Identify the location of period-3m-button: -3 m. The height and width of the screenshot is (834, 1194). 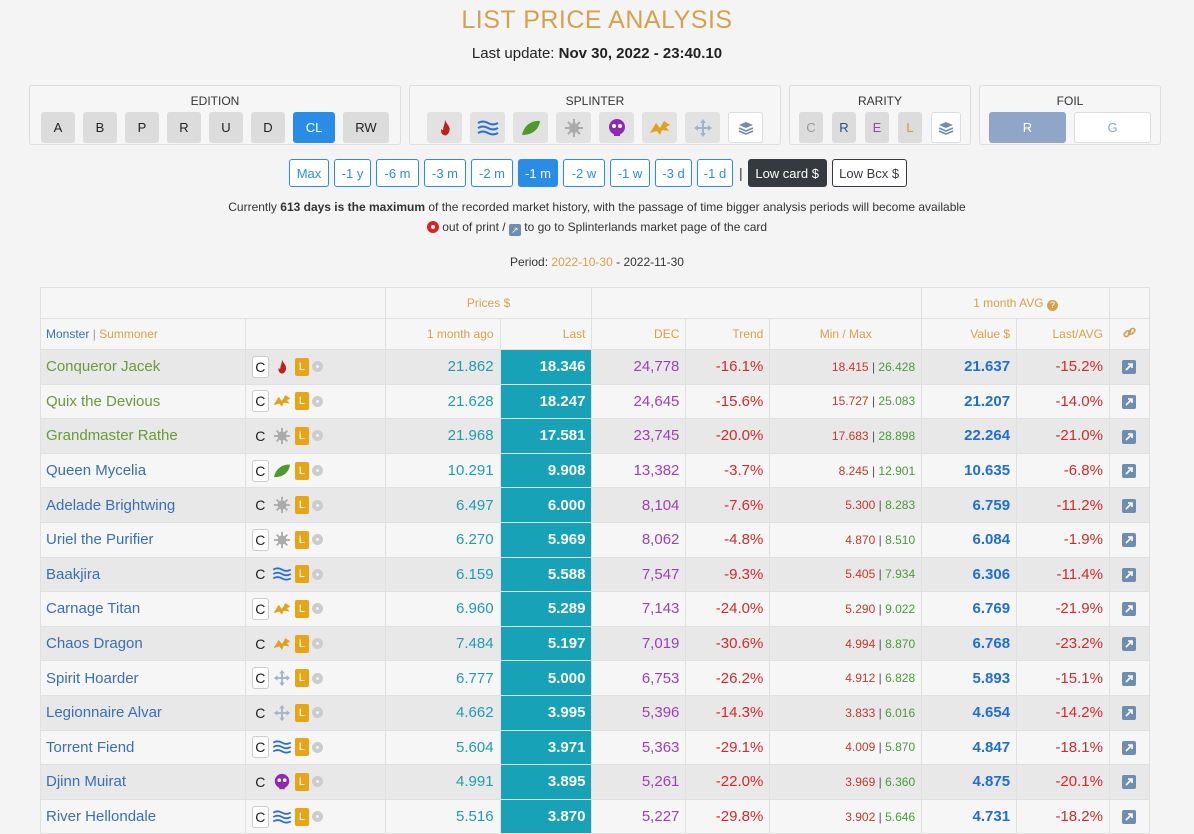
(445, 173).